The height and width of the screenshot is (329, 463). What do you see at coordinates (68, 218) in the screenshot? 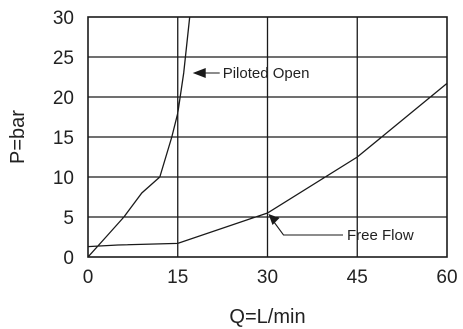
I see `y-tick-label: 5` at bounding box center [68, 218].